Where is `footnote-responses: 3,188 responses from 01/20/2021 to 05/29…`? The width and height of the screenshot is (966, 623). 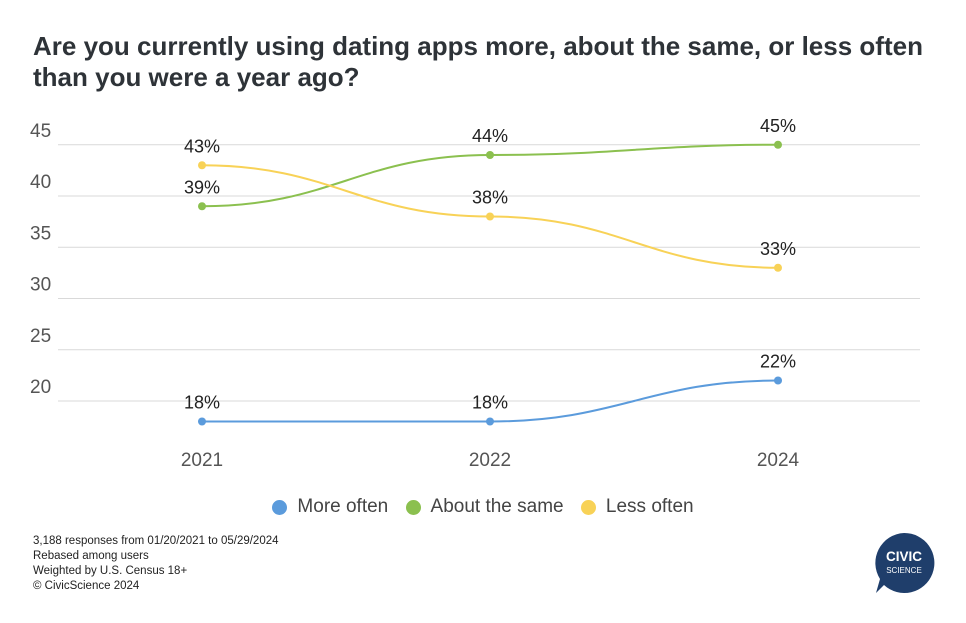 footnote-responses: 3,188 responses from 01/20/2021 to 05/29… is located at coordinates (156, 541).